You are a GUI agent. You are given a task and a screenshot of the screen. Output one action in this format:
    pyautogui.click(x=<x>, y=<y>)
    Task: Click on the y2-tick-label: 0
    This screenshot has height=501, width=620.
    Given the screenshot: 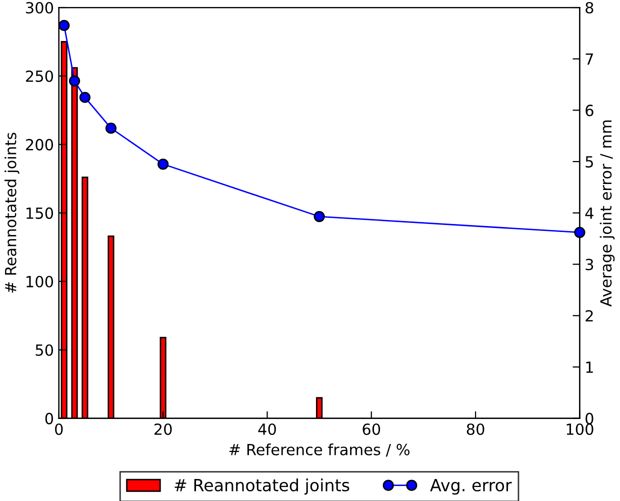 What is the action you would take?
    pyautogui.click(x=590, y=418)
    